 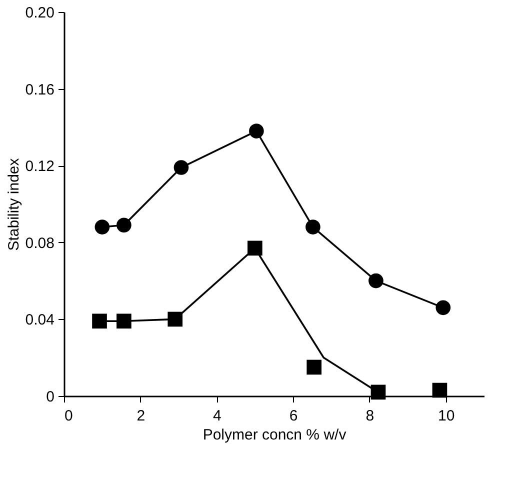 What do you see at coordinates (217, 416) in the screenshot?
I see `x-tick-label: 4` at bounding box center [217, 416].